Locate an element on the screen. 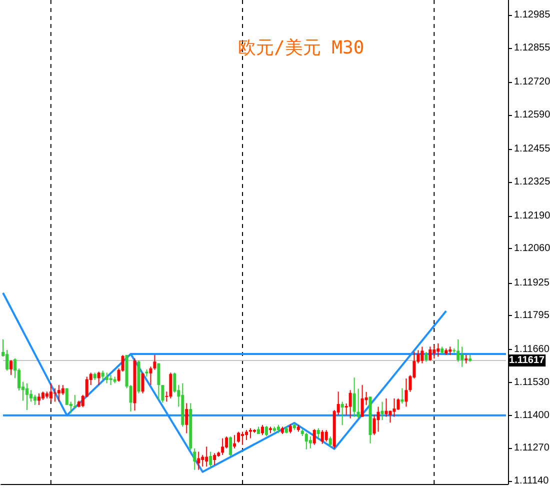  y-tick-label: 1.12590 is located at coordinates (532, 114).